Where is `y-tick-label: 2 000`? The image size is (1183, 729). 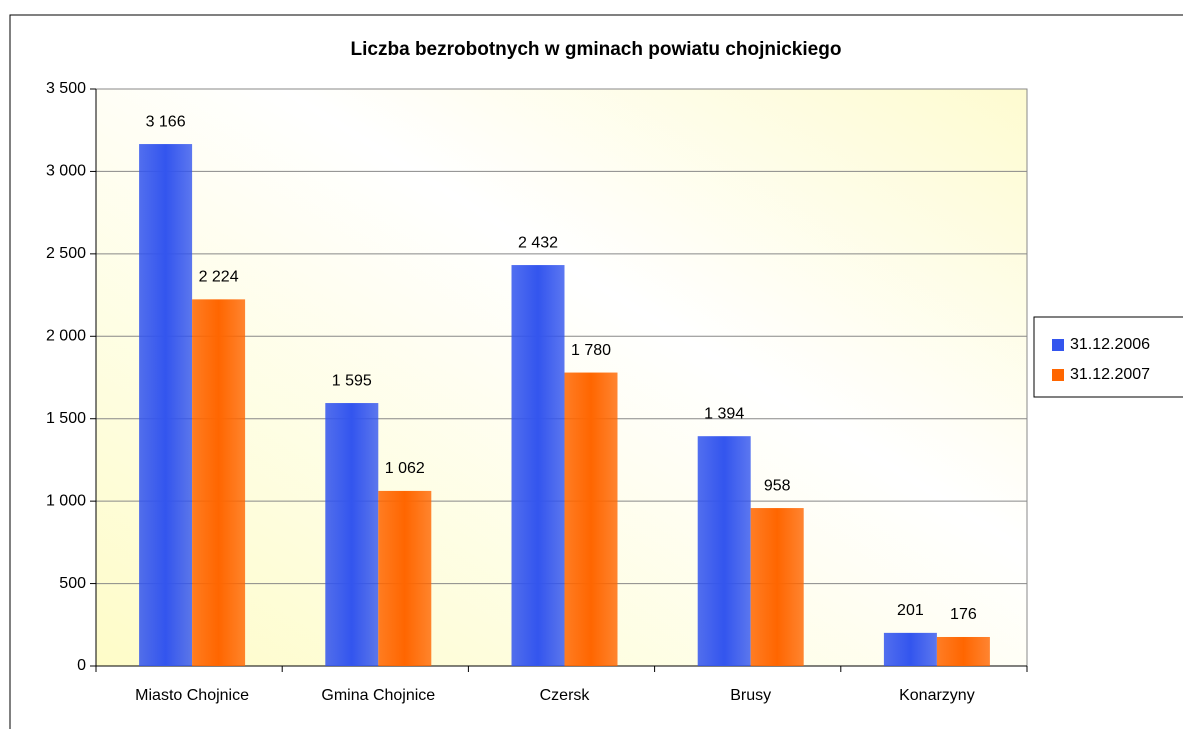 y-tick-label: 2 000 is located at coordinates (66, 336).